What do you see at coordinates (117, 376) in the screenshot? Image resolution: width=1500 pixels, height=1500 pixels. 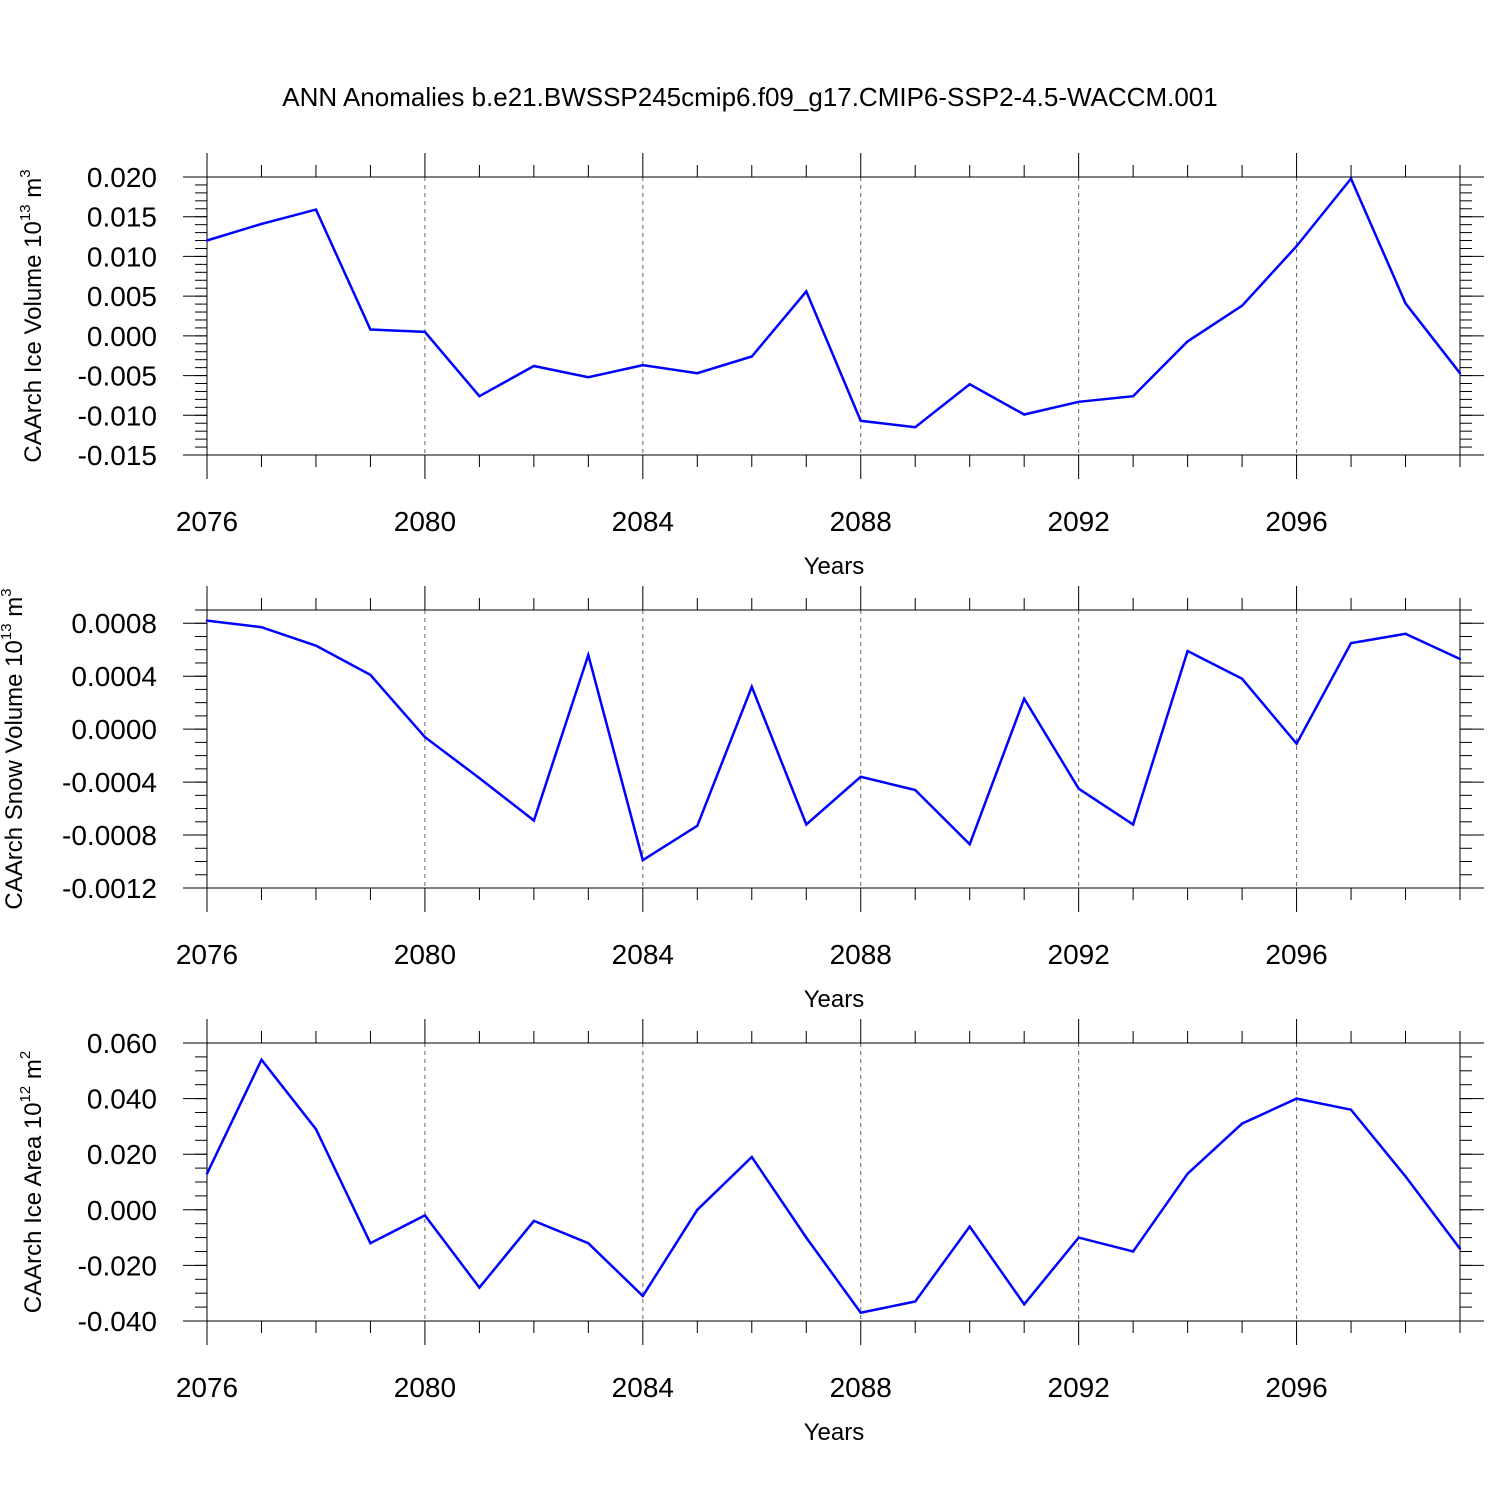 I see `y-tick-label: -0.005` at bounding box center [117, 376].